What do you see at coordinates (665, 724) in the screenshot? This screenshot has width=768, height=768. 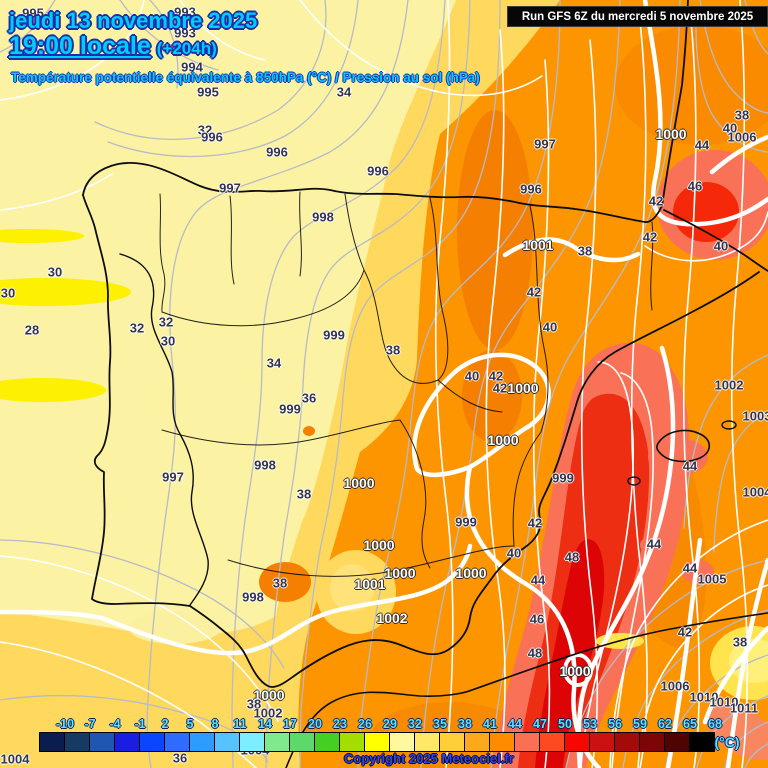 I see `colorbar-tick: 62` at bounding box center [665, 724].